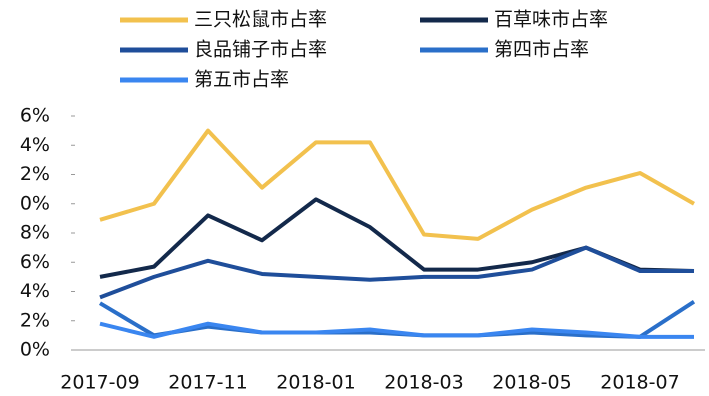 The width and height of the screenshot is (709, 396). What do you see at coordinates (423, 383) in the screenshot?
I see `x-tick-label: 2018-03` at bounding box center [423, 383].